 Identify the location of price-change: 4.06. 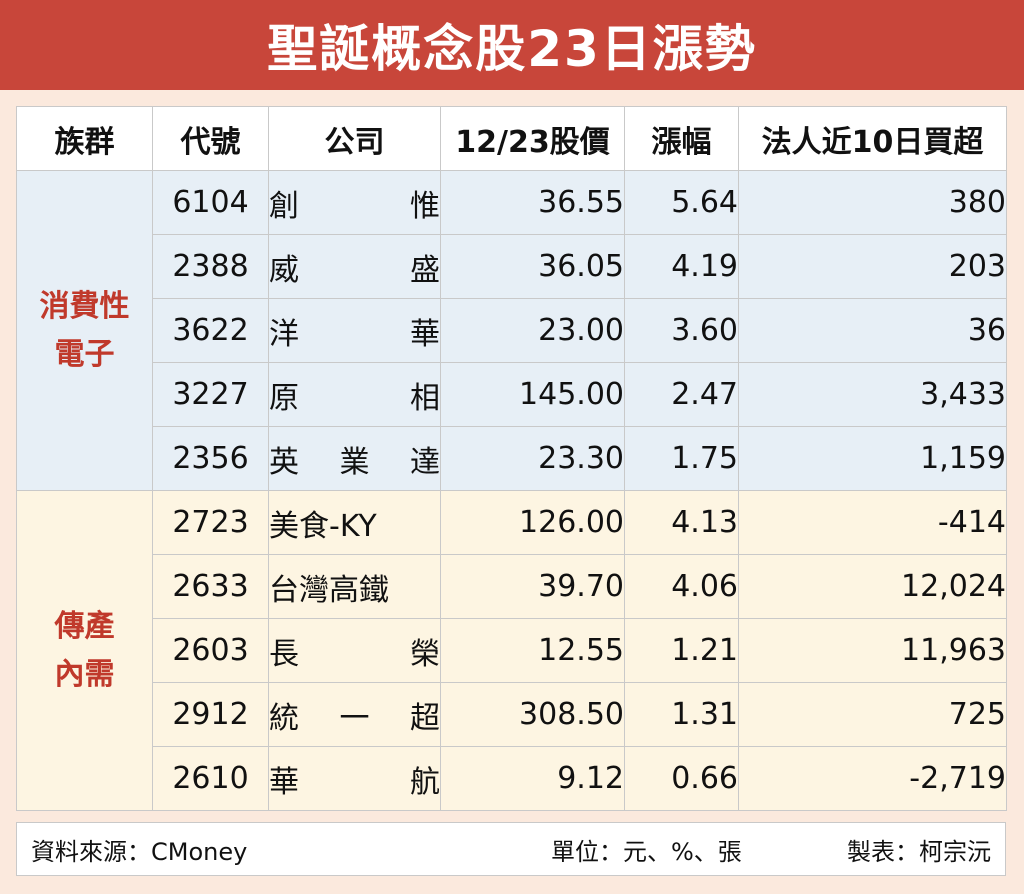
(681, 586).